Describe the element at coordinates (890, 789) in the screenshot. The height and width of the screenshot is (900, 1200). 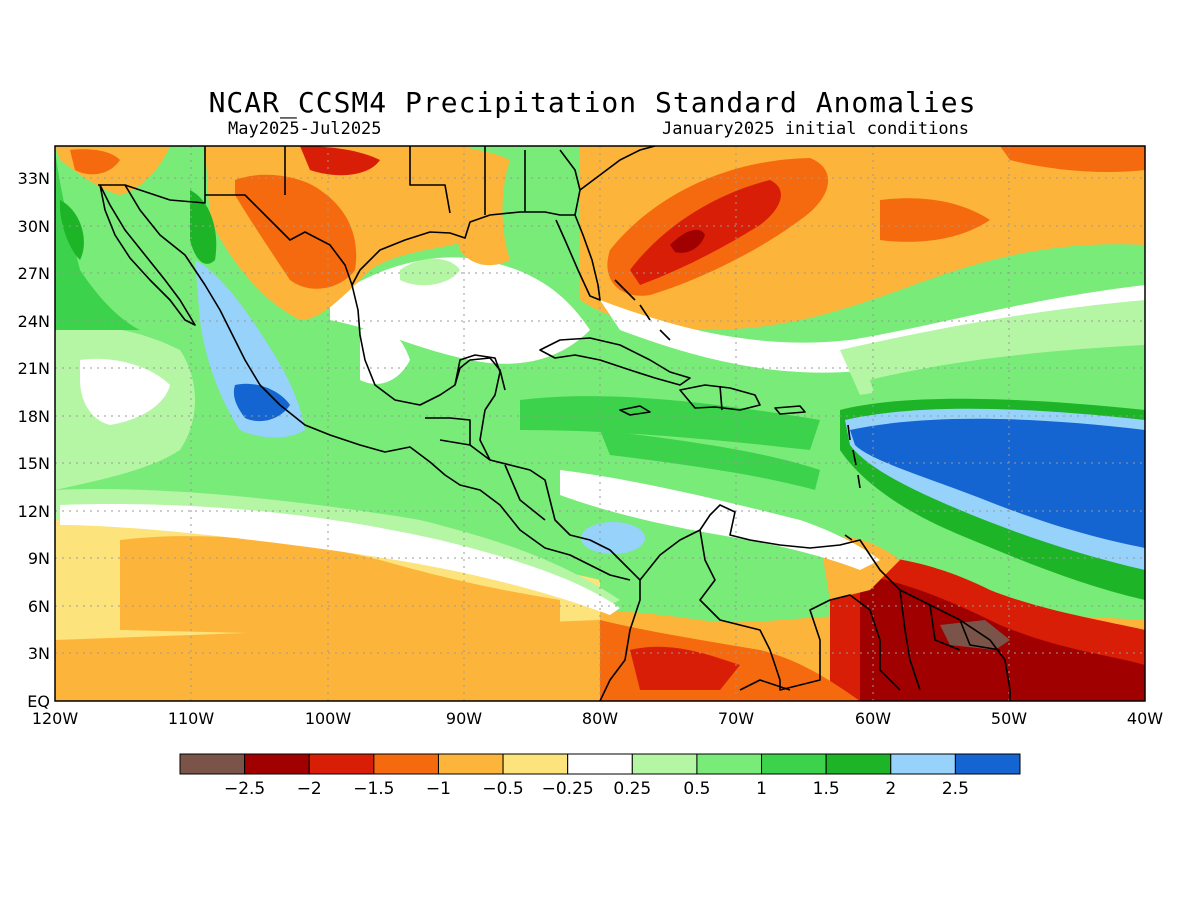
I see `colorbar-label: 2` at that location.